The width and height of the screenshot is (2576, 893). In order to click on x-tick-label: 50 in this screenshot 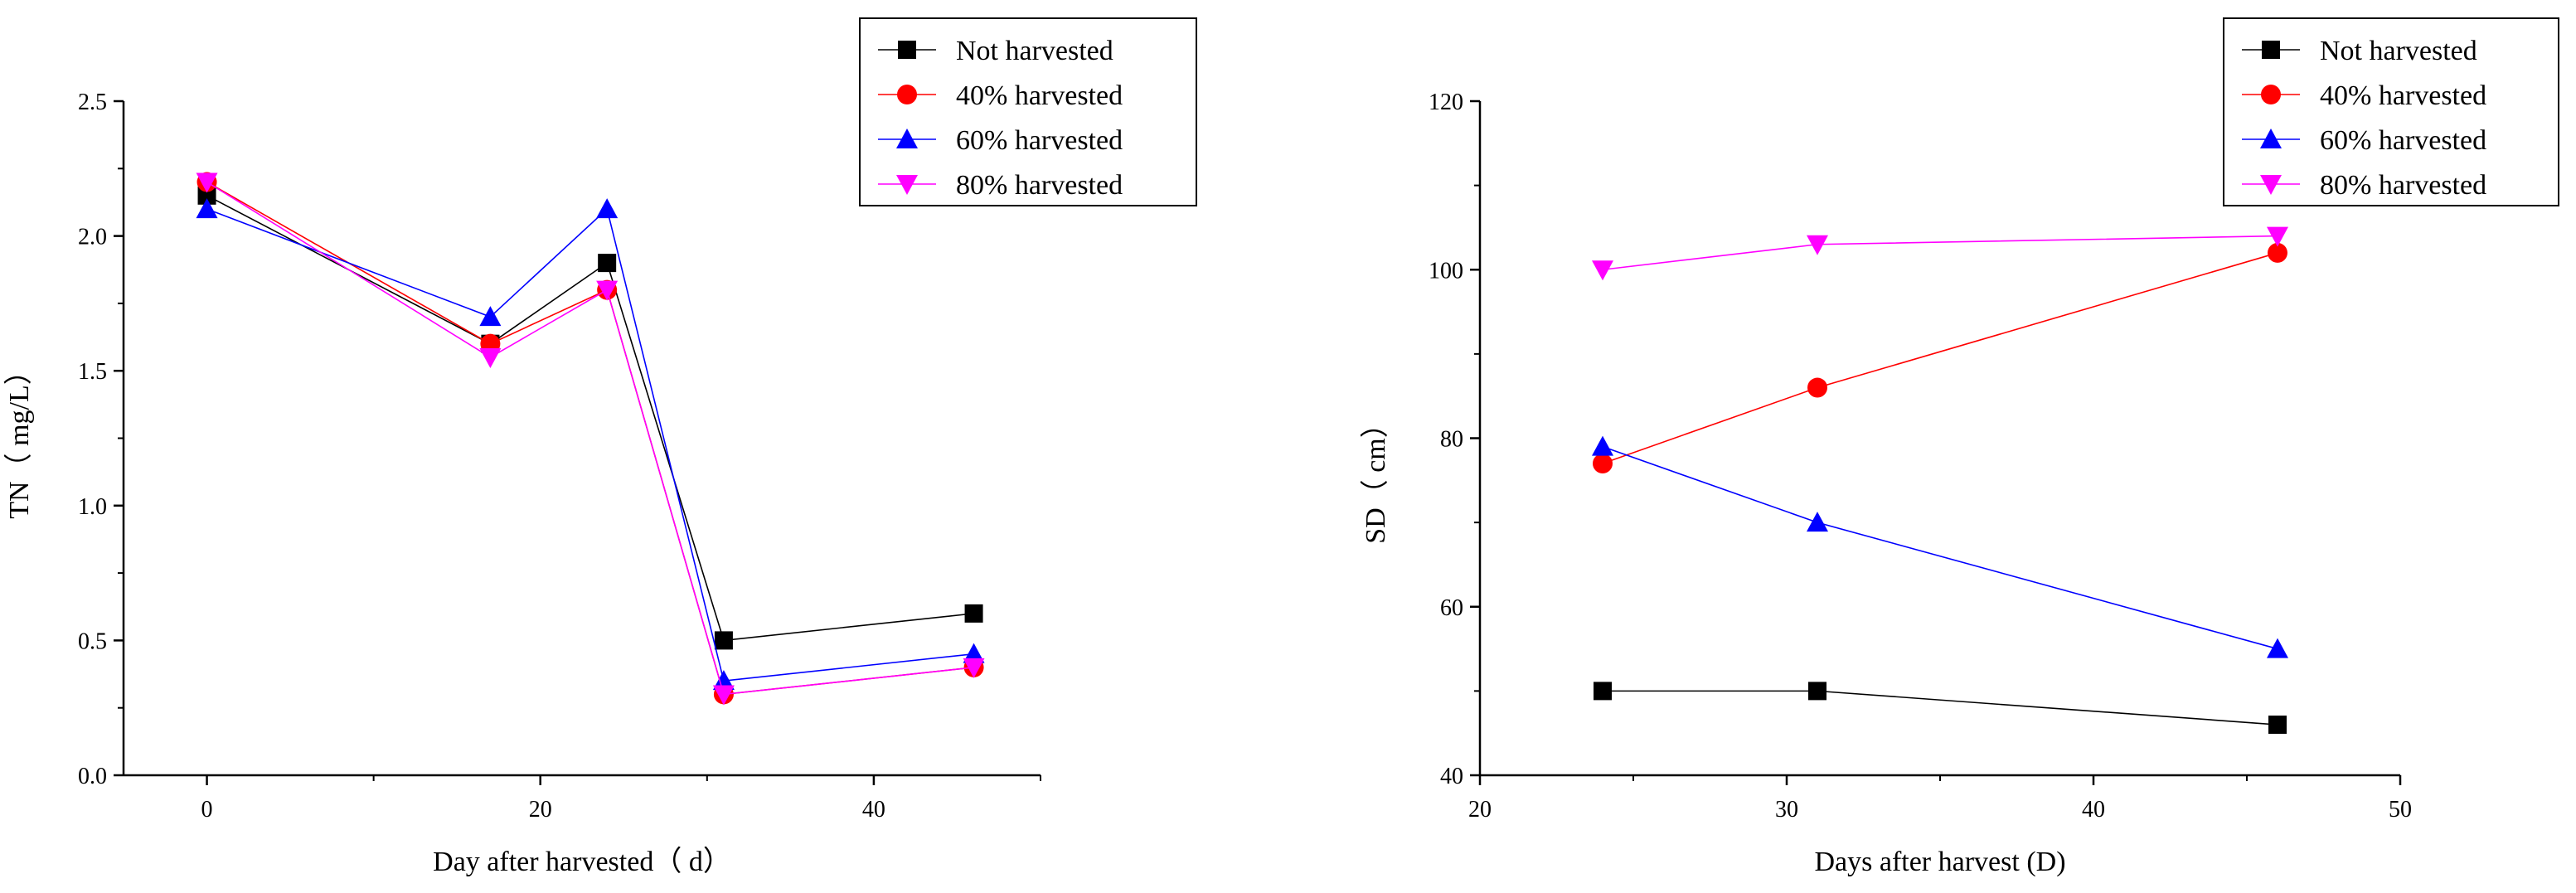, I will do `click(2400, 810)`.